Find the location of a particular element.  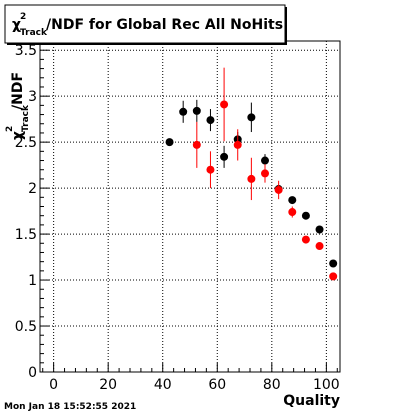

y-tick-label: 3 is located at coordinates (32, 97).